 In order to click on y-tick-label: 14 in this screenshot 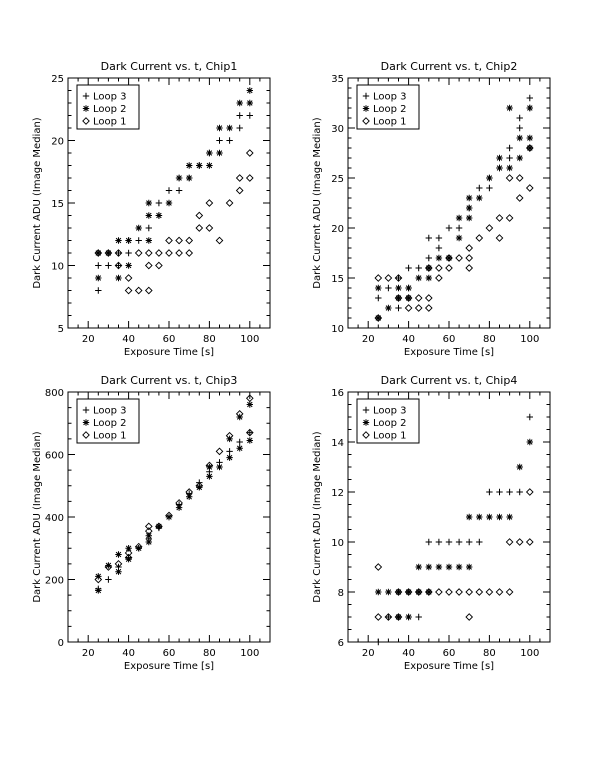, I will do `click(337, 443)`.